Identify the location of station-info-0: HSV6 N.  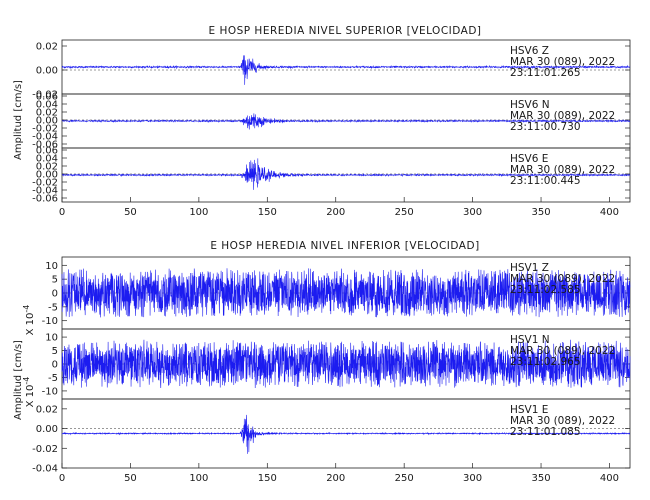
(530, 105).